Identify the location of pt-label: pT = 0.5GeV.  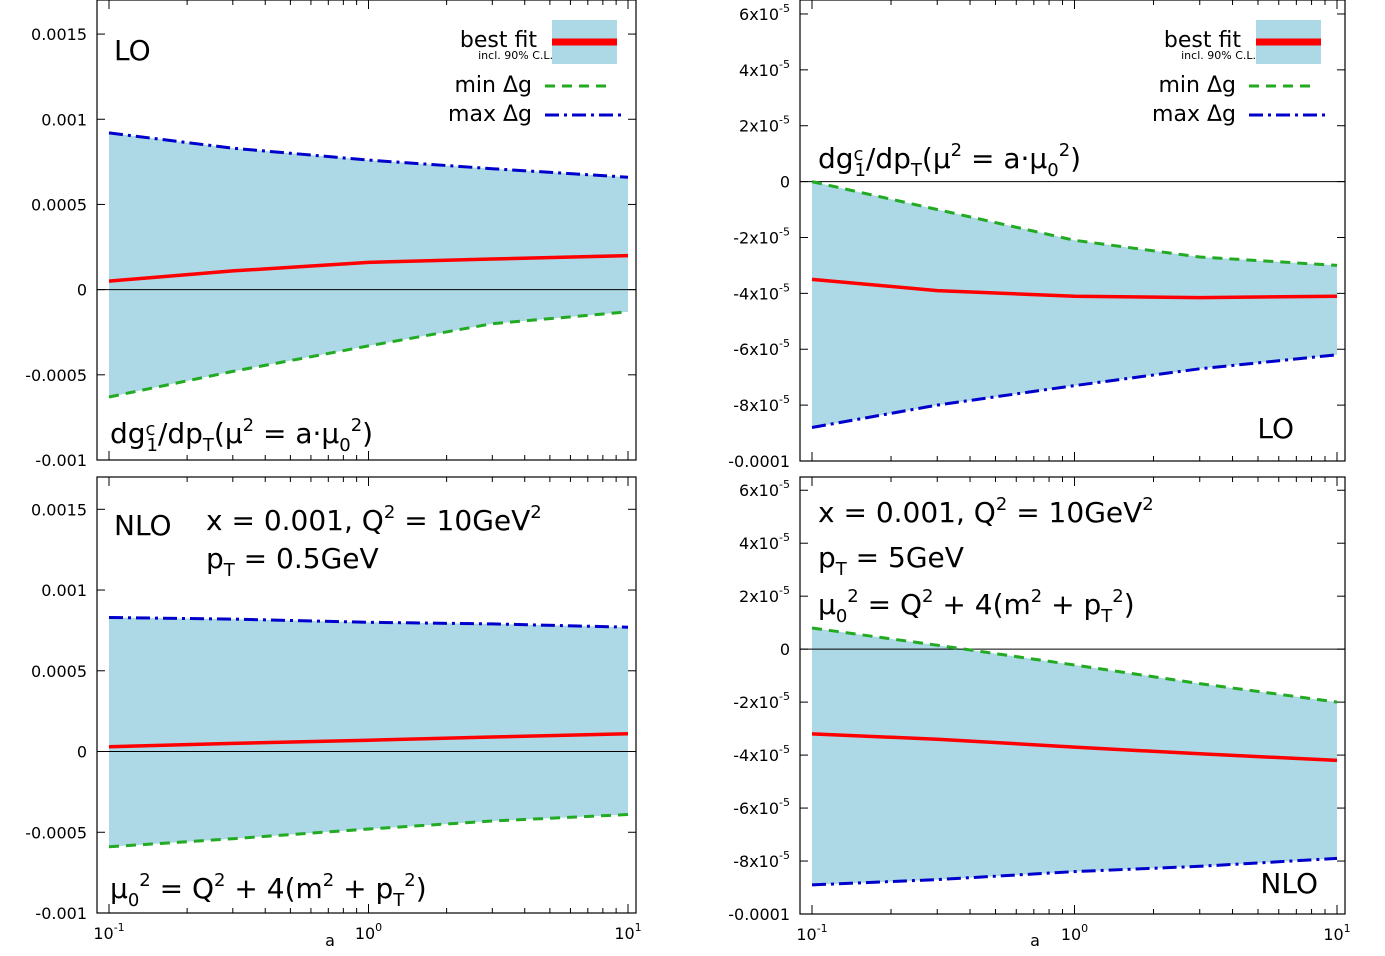
(292, 561).